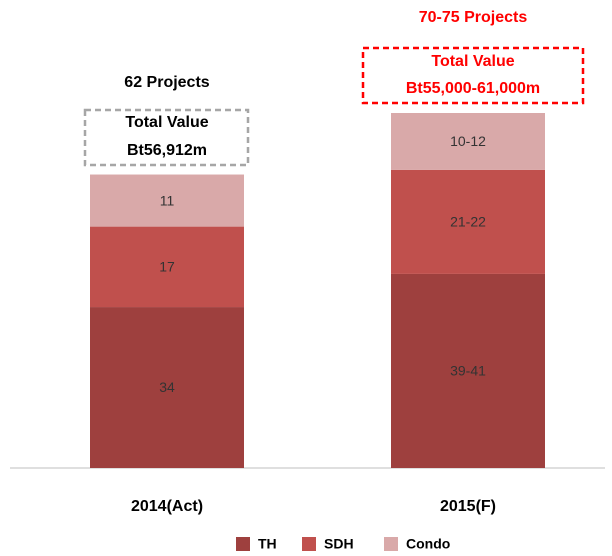 This screenshot has width=612, height=556. Describe the element at coordinates (428, 544) in the screenshot. I see `legend-label: Condo` at that location.